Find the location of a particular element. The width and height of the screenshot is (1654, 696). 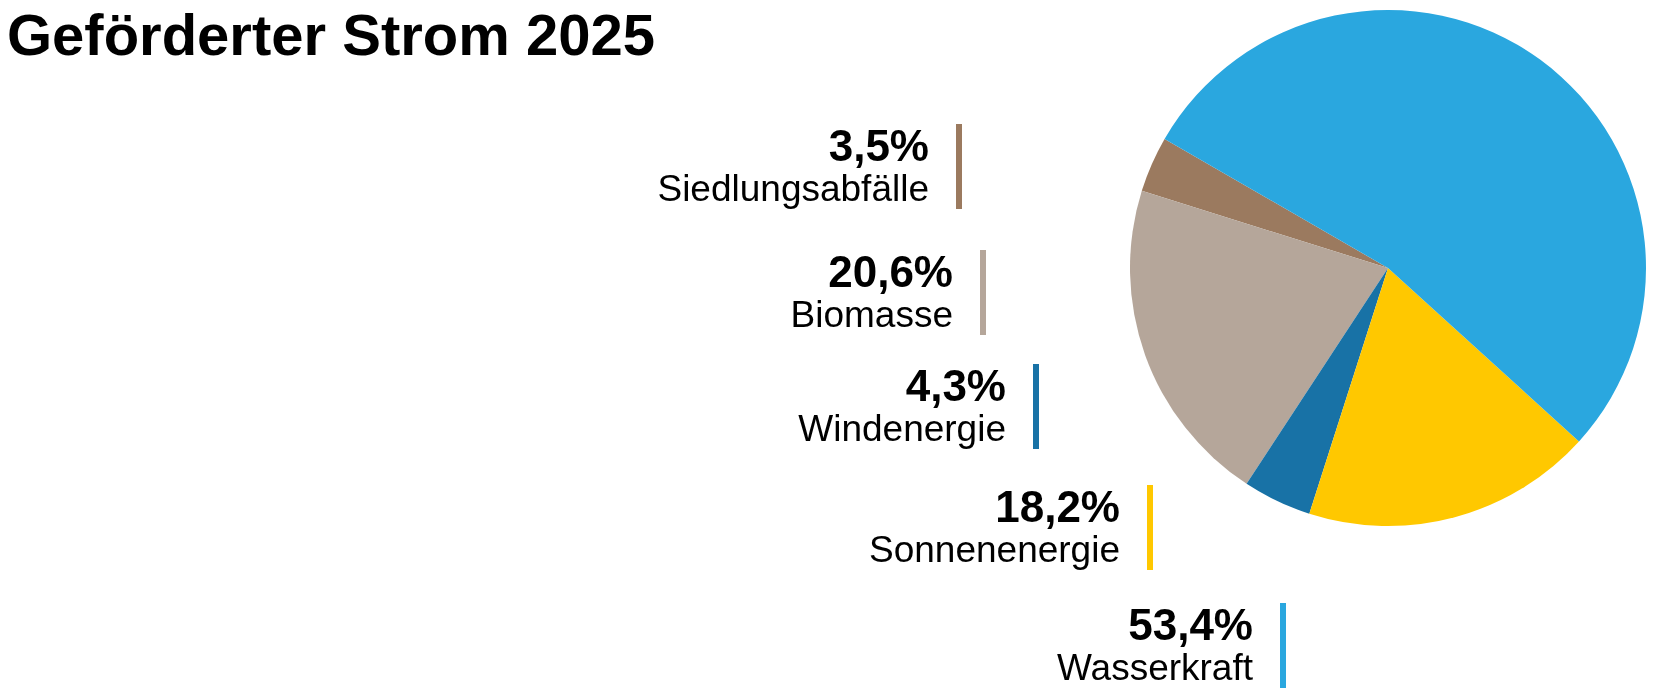

data-label: 18,2% is located at coordinates (1057, 506).